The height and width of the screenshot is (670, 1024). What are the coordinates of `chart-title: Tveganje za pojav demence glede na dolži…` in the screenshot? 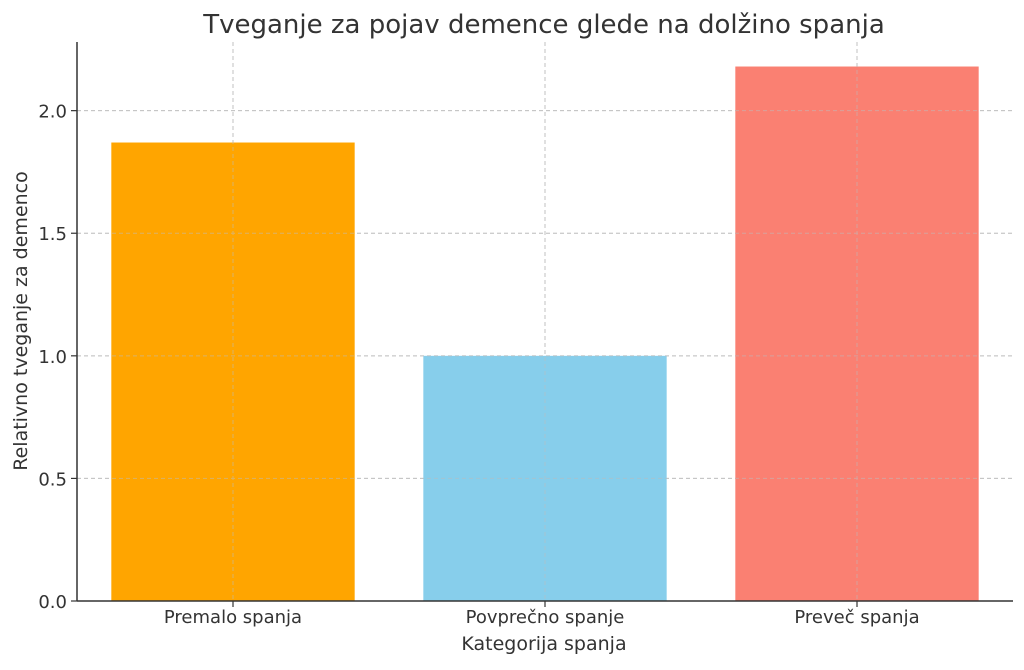 It's located at (543, 25).